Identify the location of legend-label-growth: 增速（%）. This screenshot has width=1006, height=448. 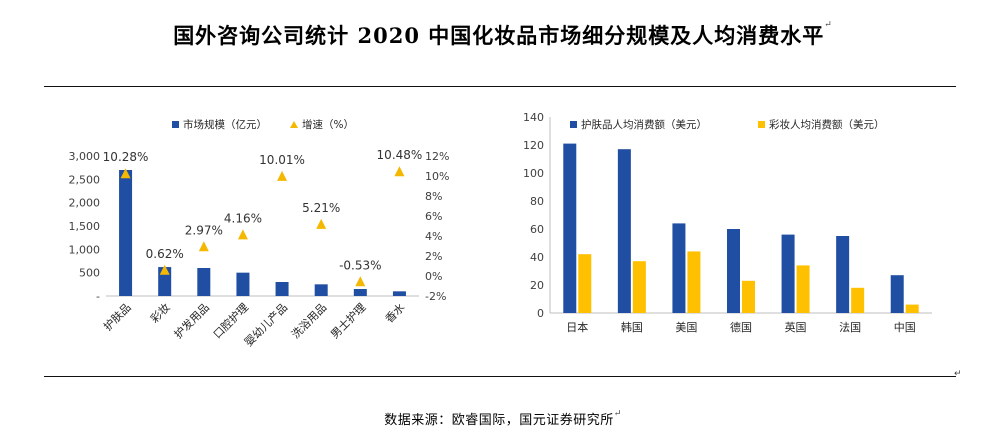
(328, 124).